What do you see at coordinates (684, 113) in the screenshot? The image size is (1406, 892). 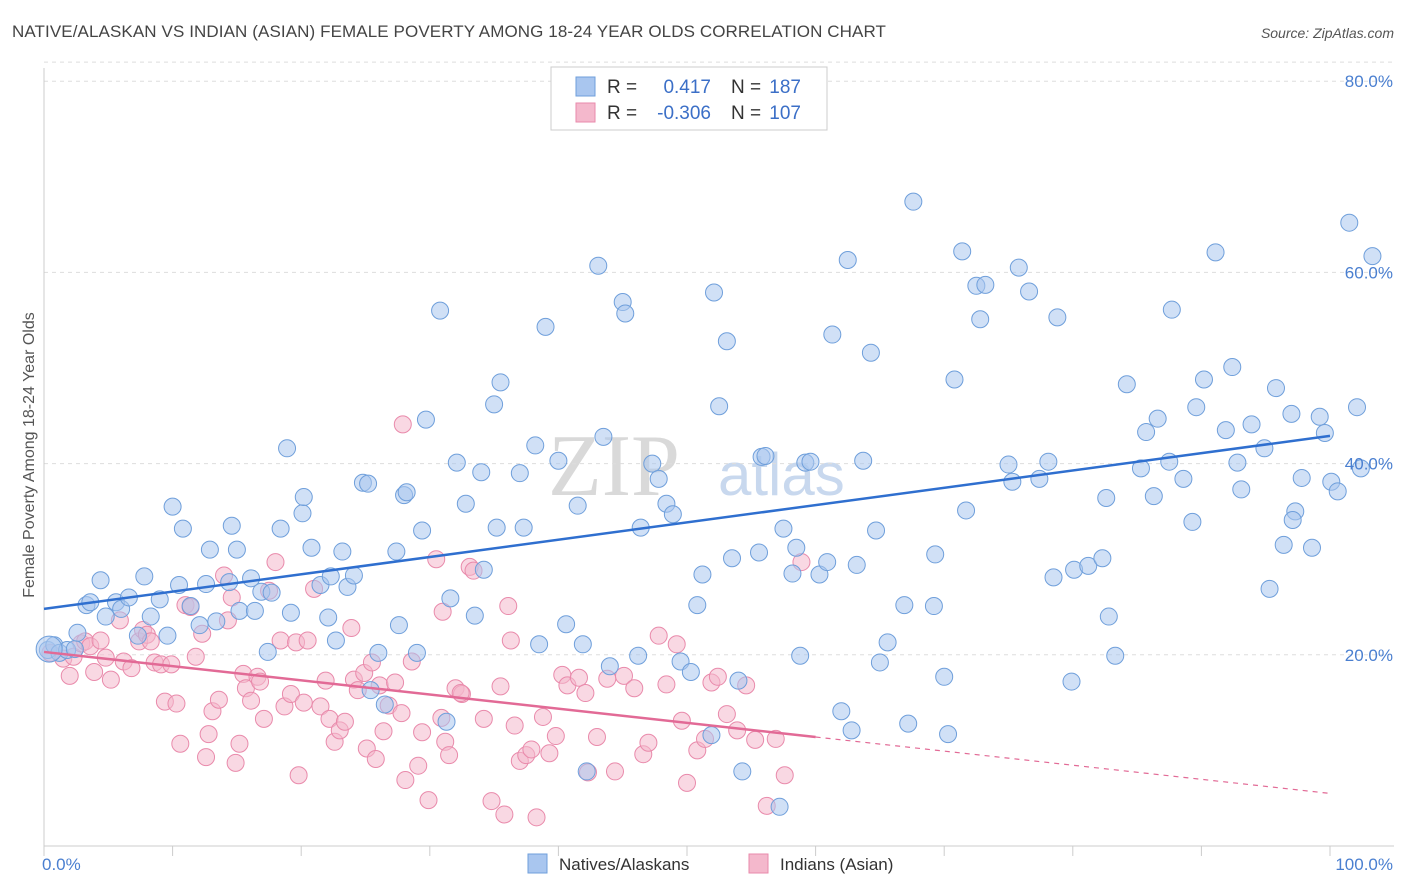 I see `legend-r-value-2: -0.306` at bounding box center [684, 113].